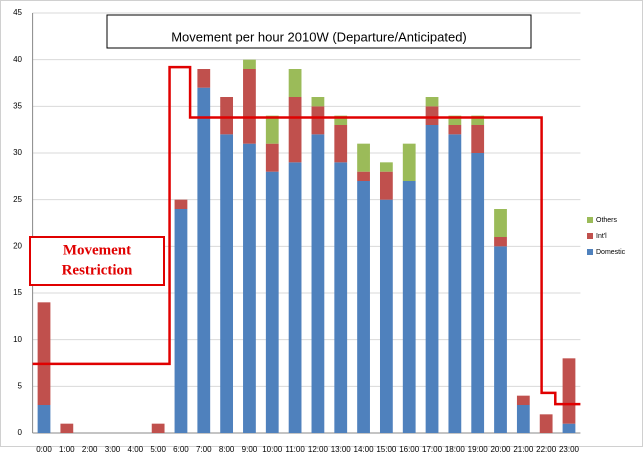 Image resolution: width=644 pixels, height=461 pixels. I want to click on x-tick-label: 6:00, so click(181, 449).